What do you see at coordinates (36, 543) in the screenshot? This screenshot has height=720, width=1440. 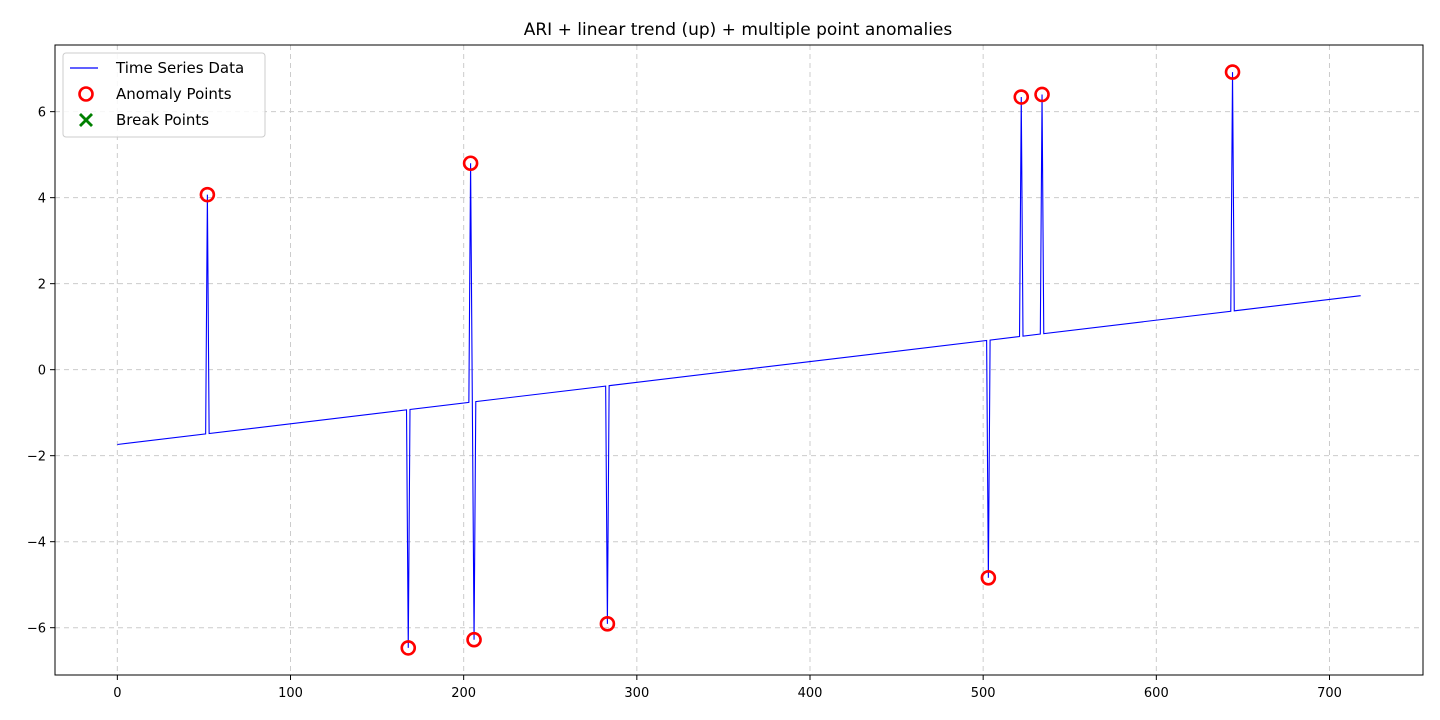 I see `y-tick-label: −4` at bounding box center [36, 543].